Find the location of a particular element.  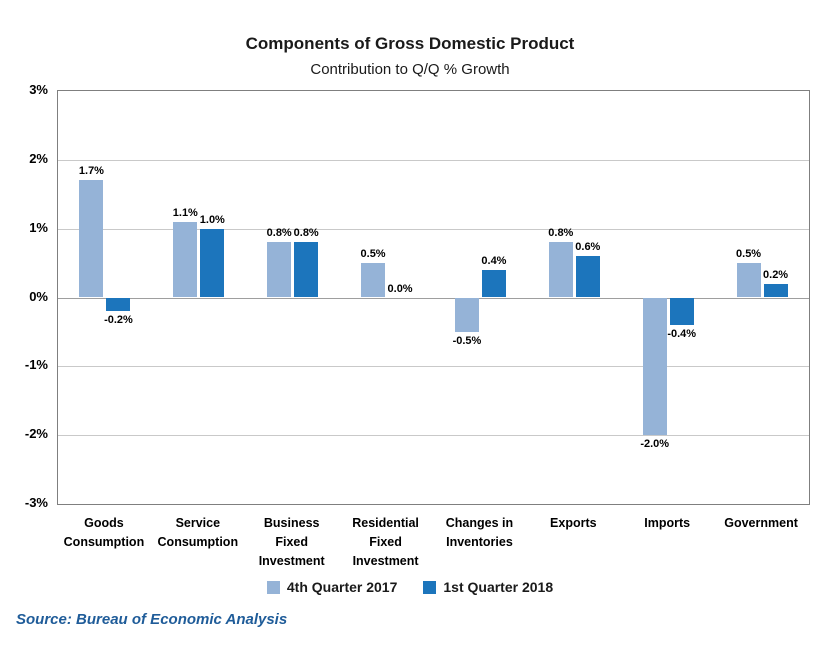

bar-label: 0.2% is located at coordinates (776, 274).